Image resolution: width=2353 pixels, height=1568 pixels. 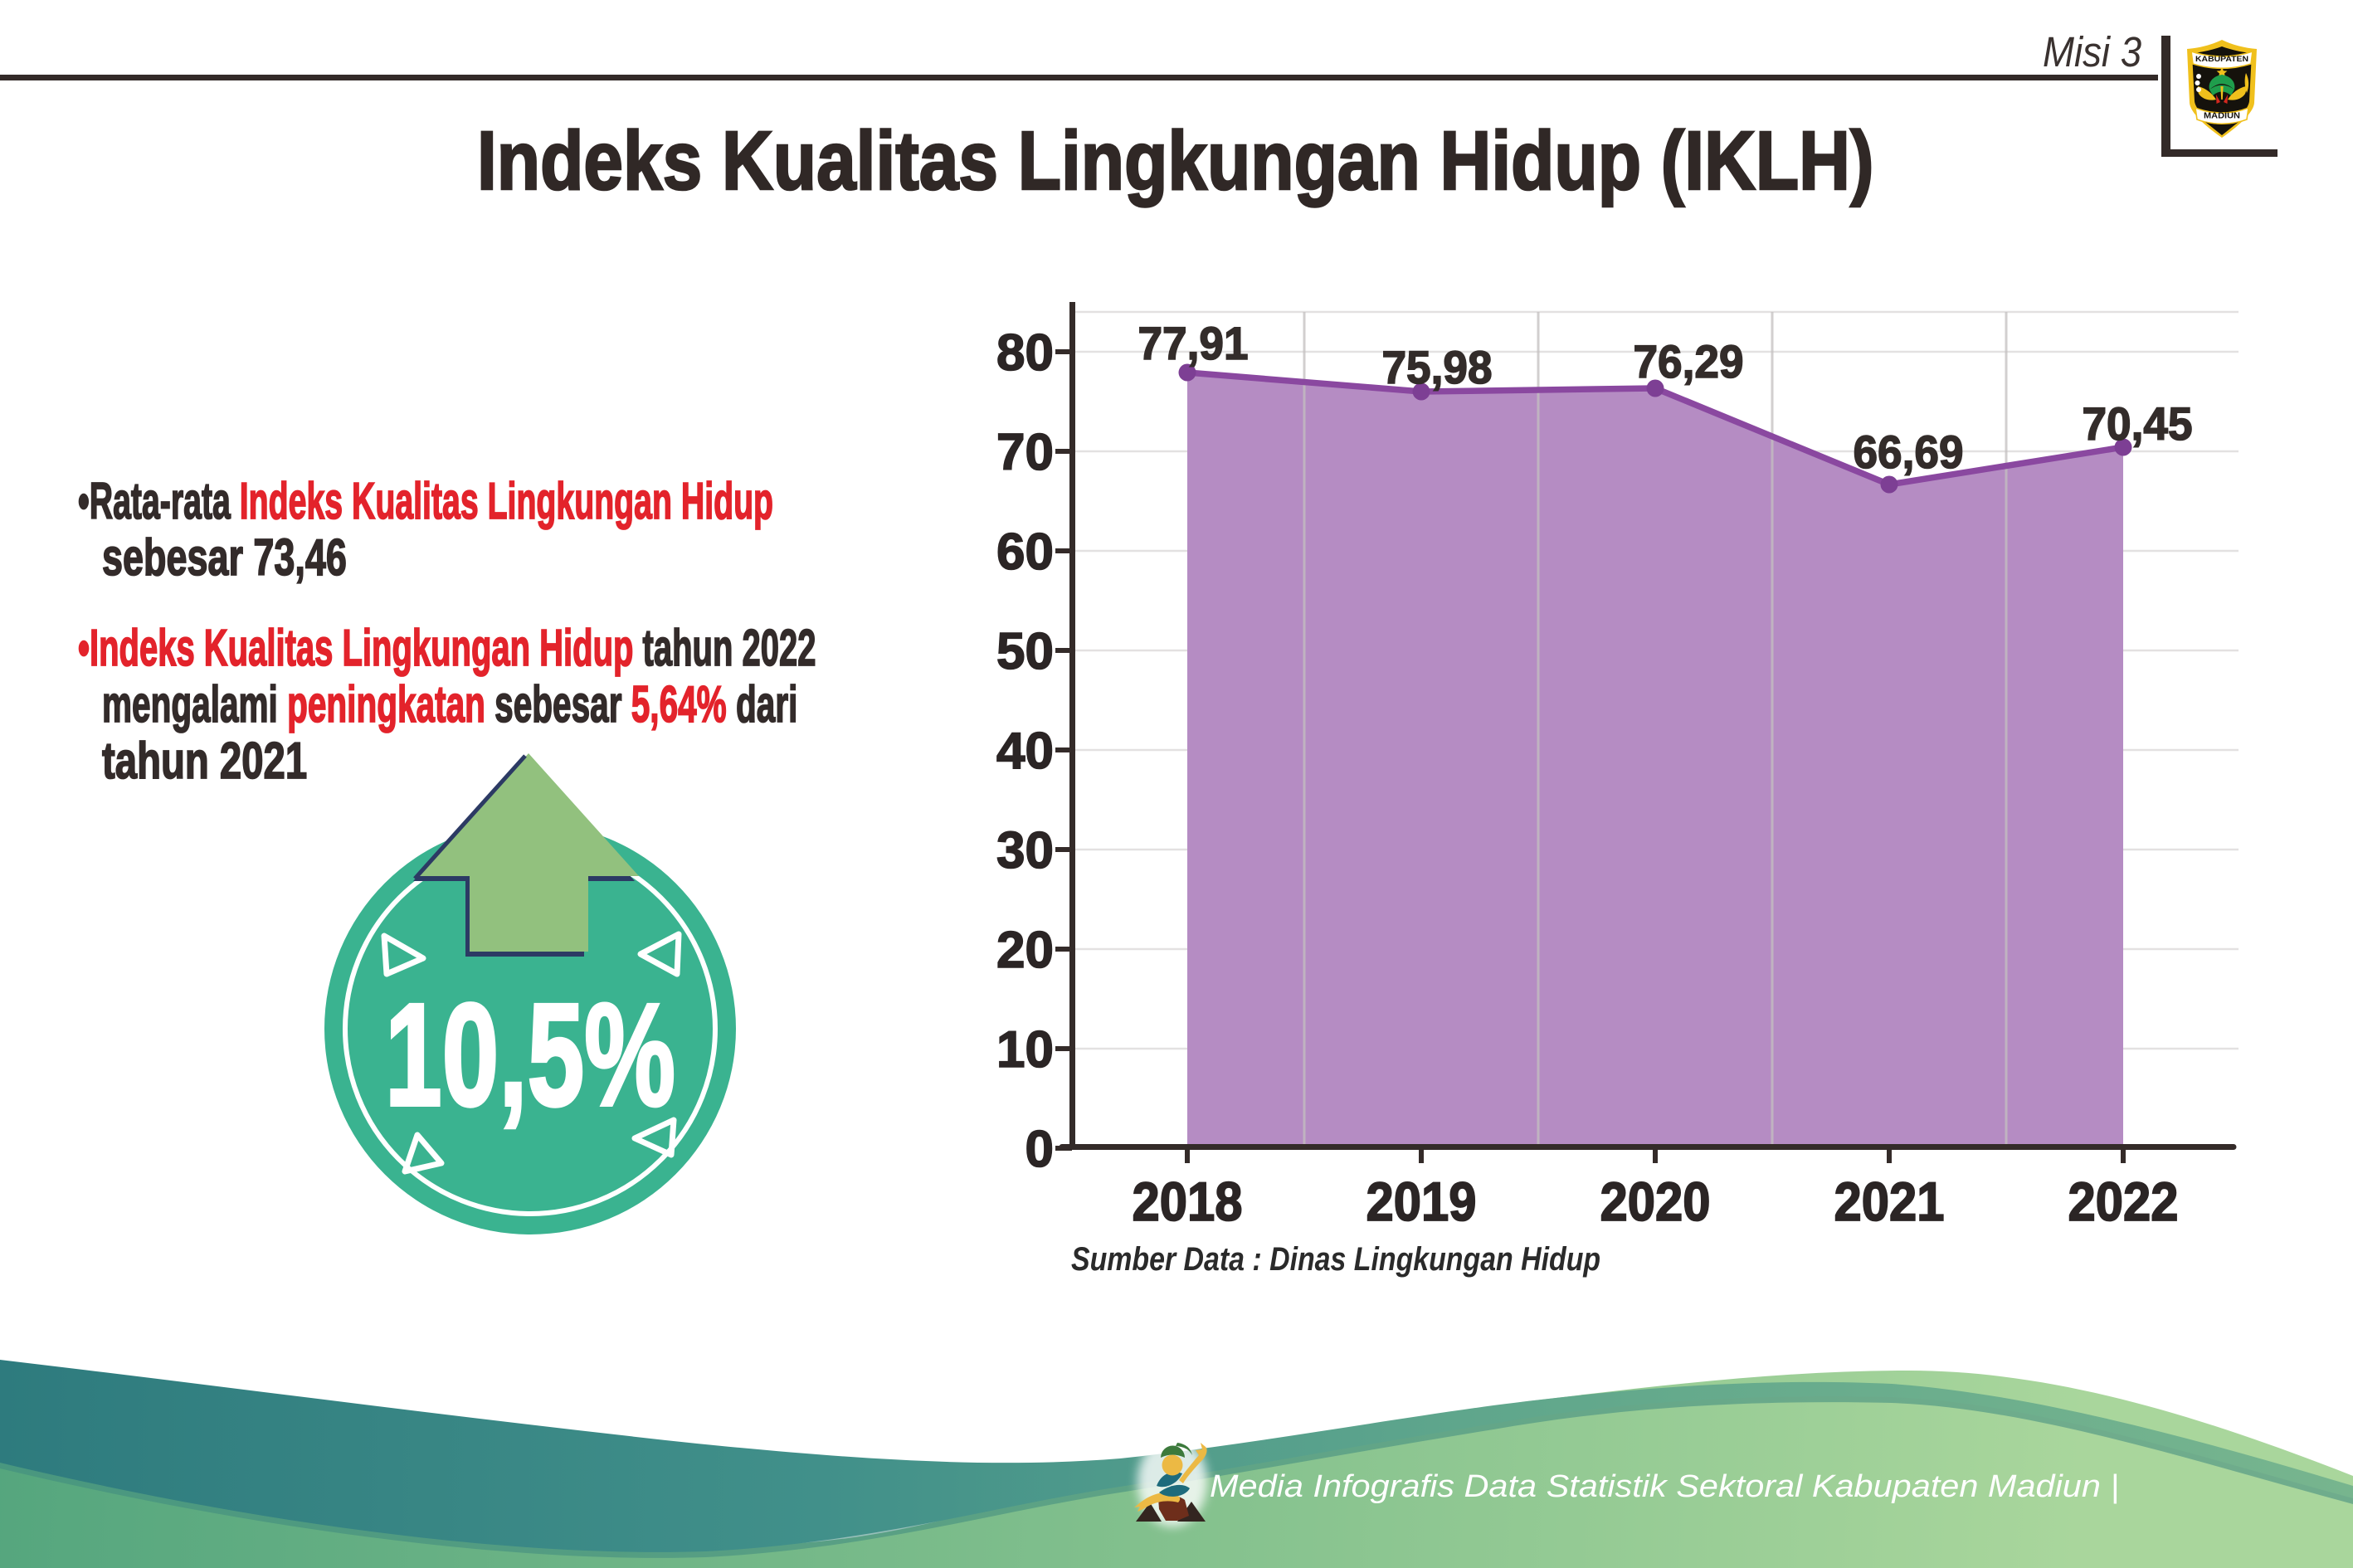 What do you see at coordinates (1025, 353) in the screenshot?
I see `svg-text: 80` at bounding box center [1025, 353].